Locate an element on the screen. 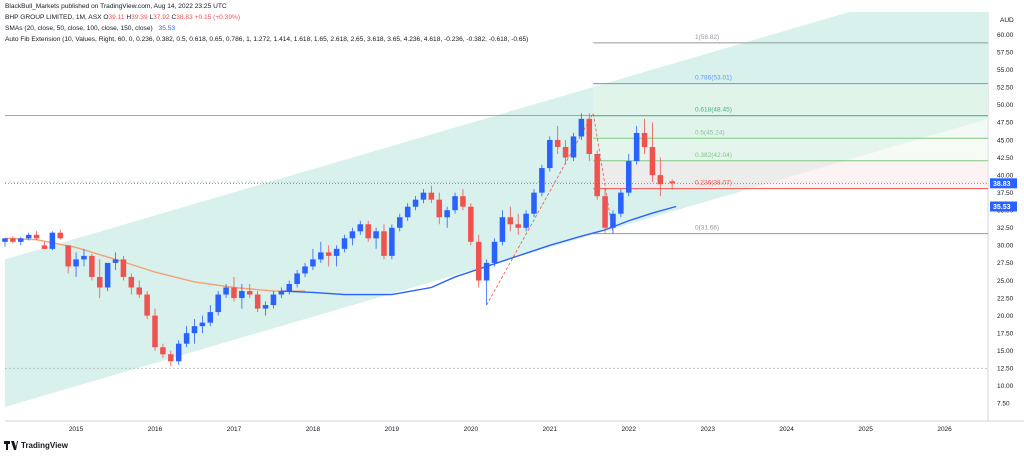 The image size is (1024, 457). ohlc-l: 37.92 is located at coordinates (161, 17).